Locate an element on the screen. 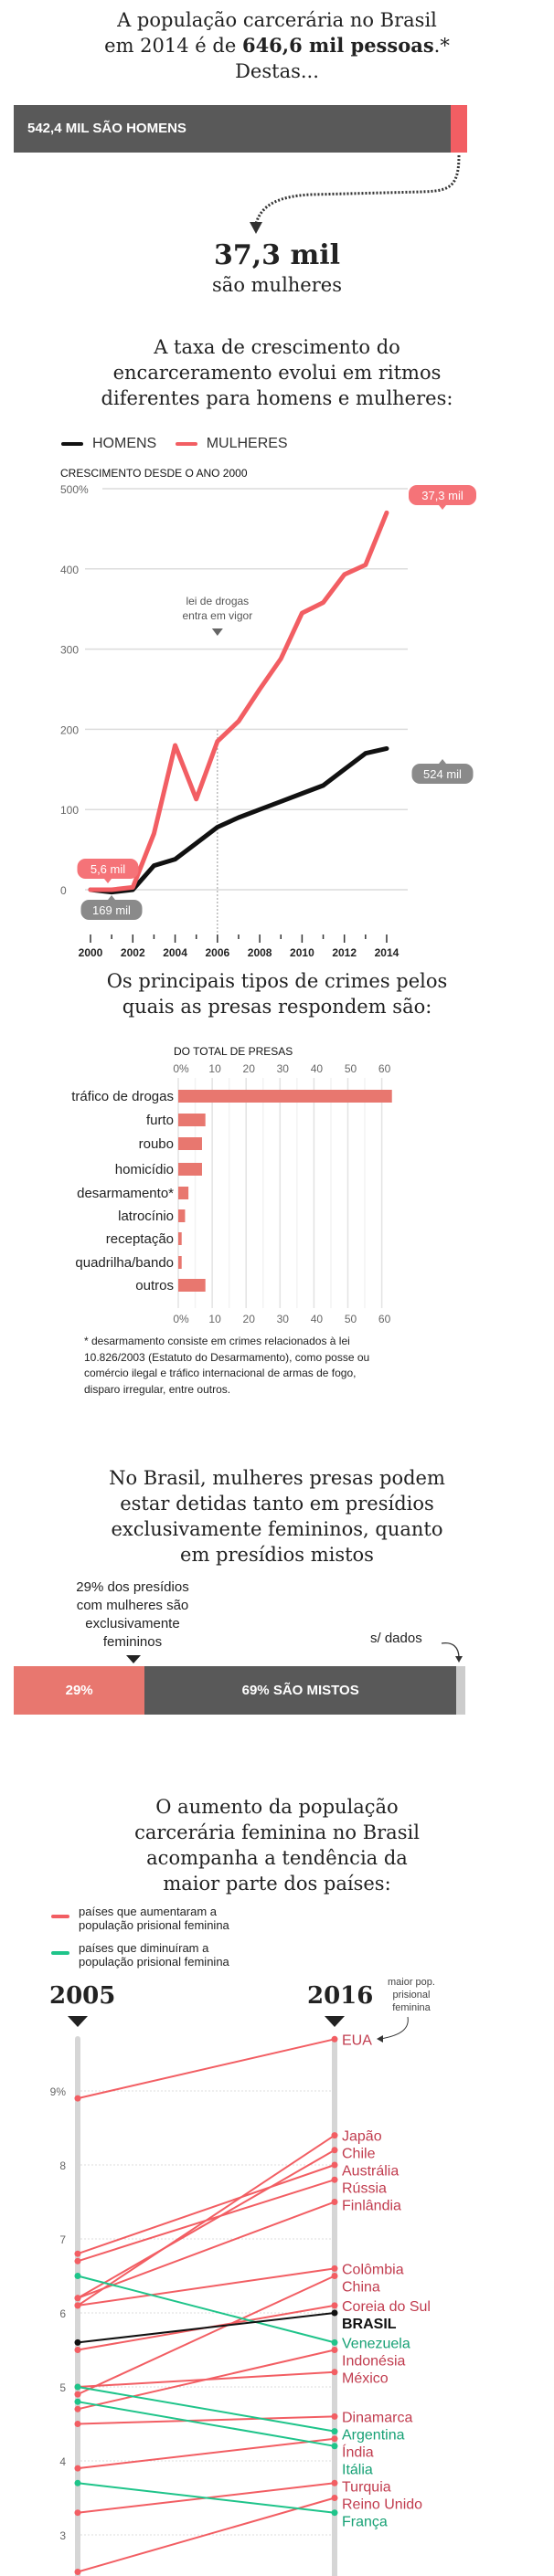 The width and height of the screenshot is (554, 2576). country-label: Finlândia is located at coordinates (371, 2206).